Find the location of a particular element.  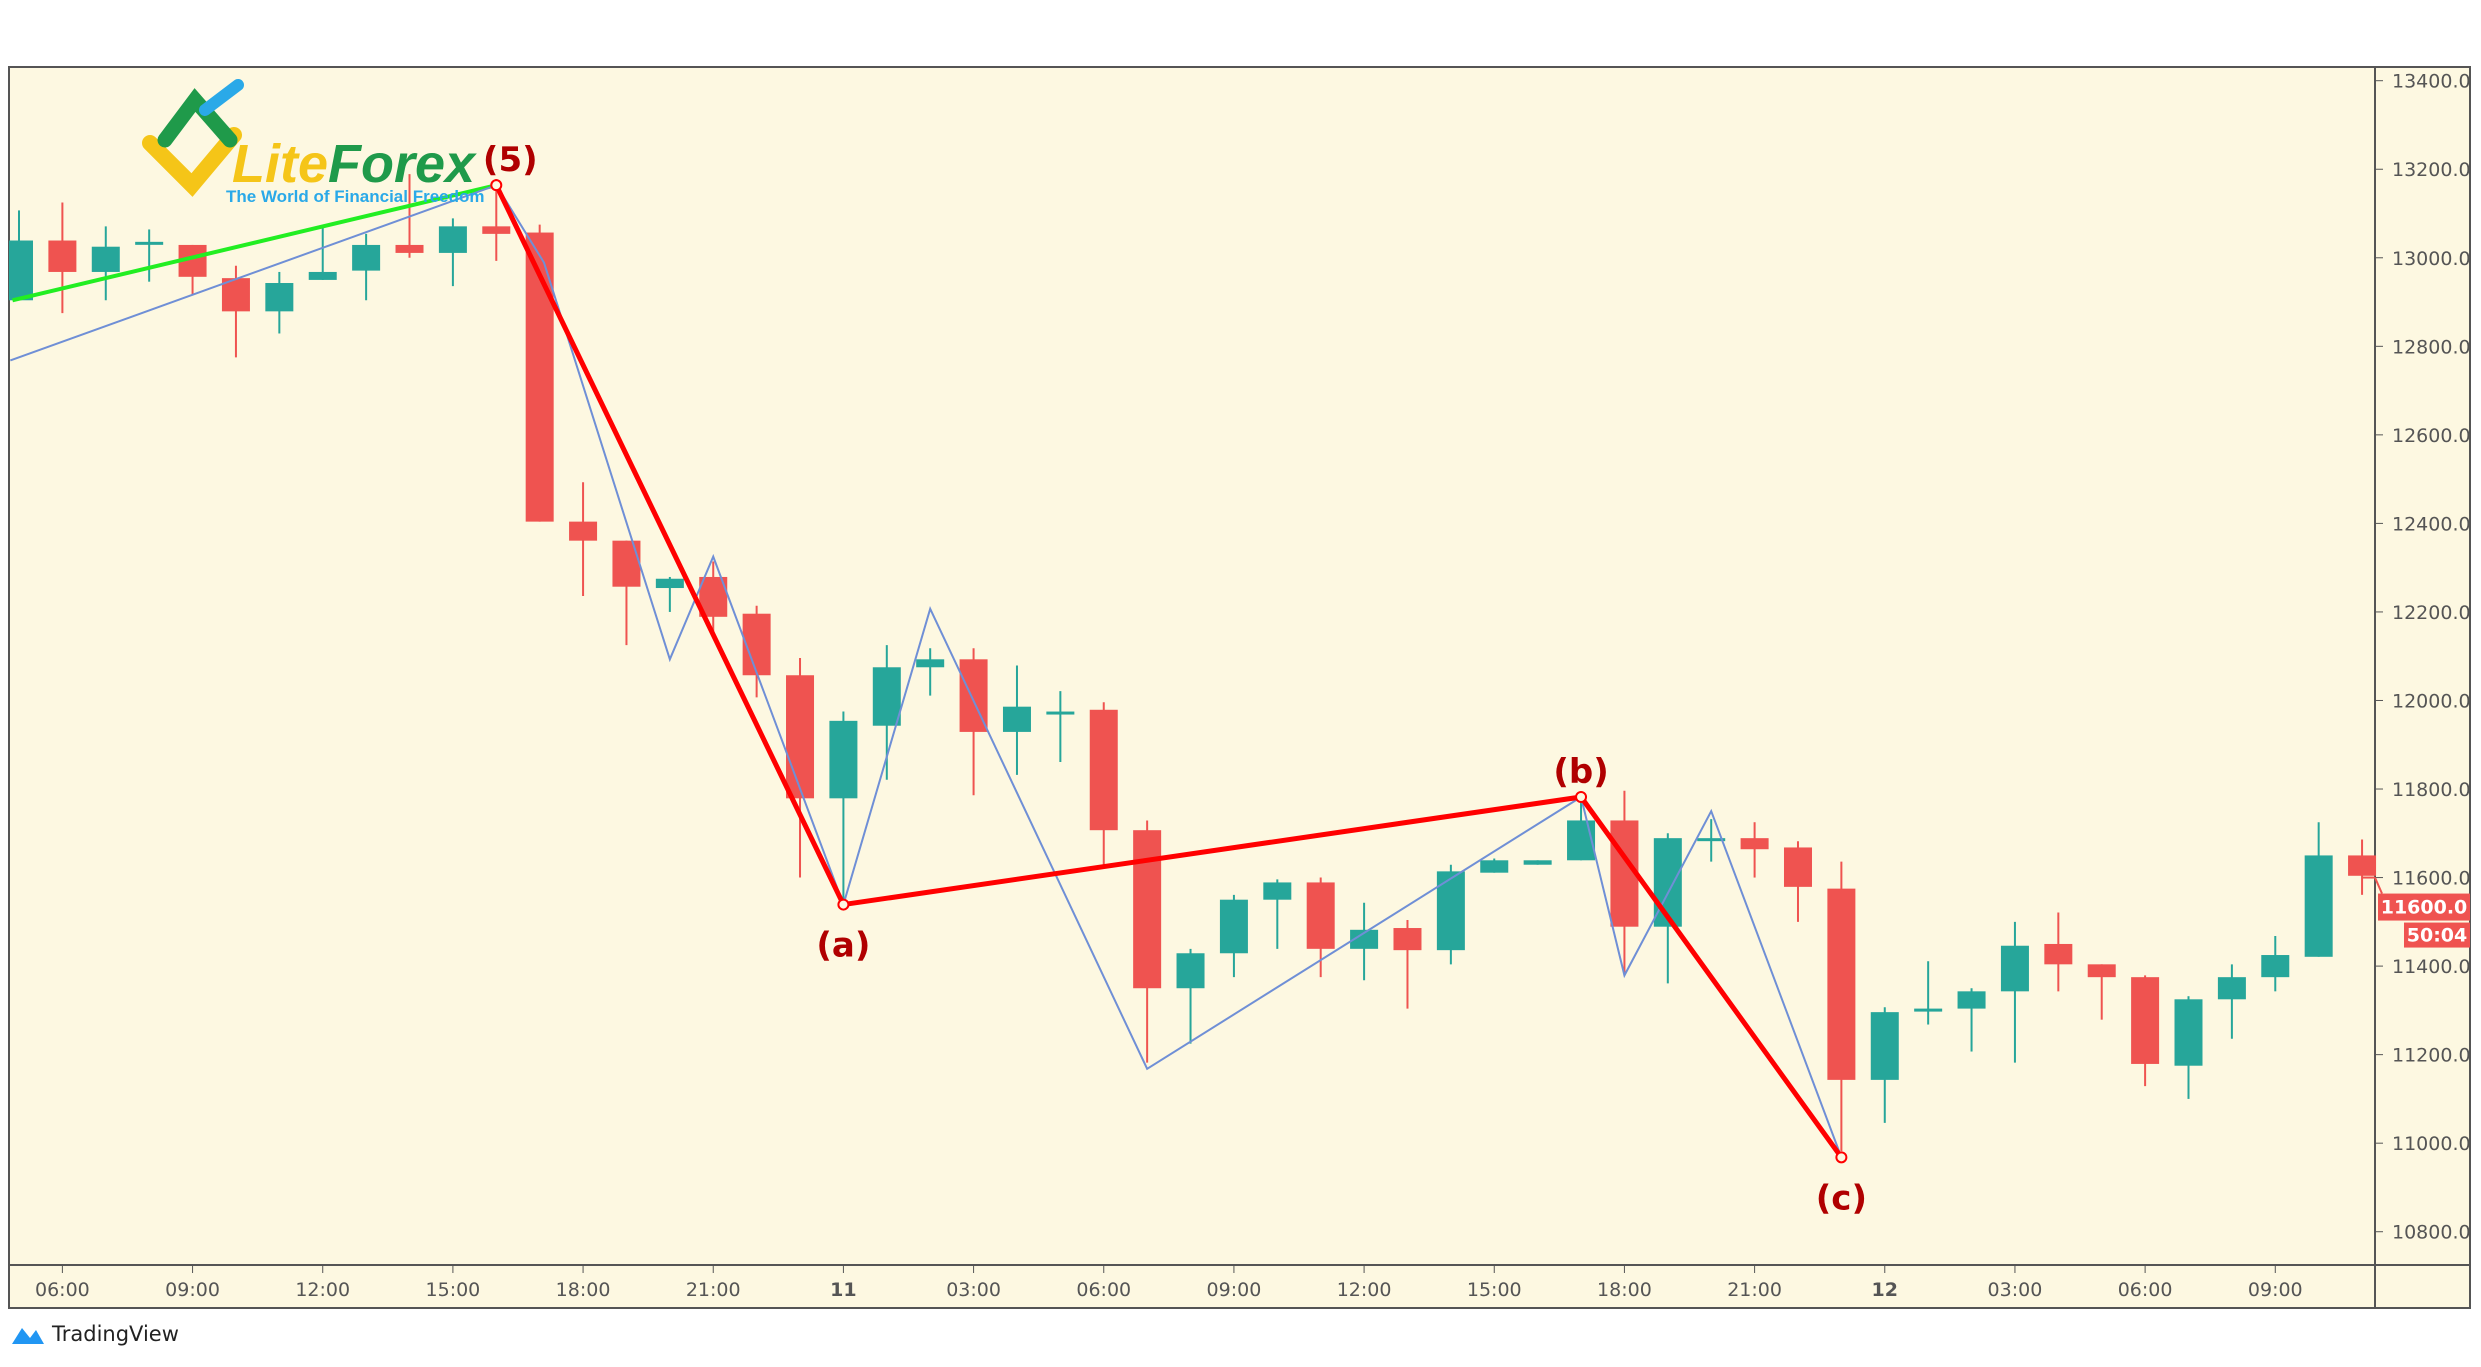

tradingview-label: TradingView is located at coordinates (115, 1334).